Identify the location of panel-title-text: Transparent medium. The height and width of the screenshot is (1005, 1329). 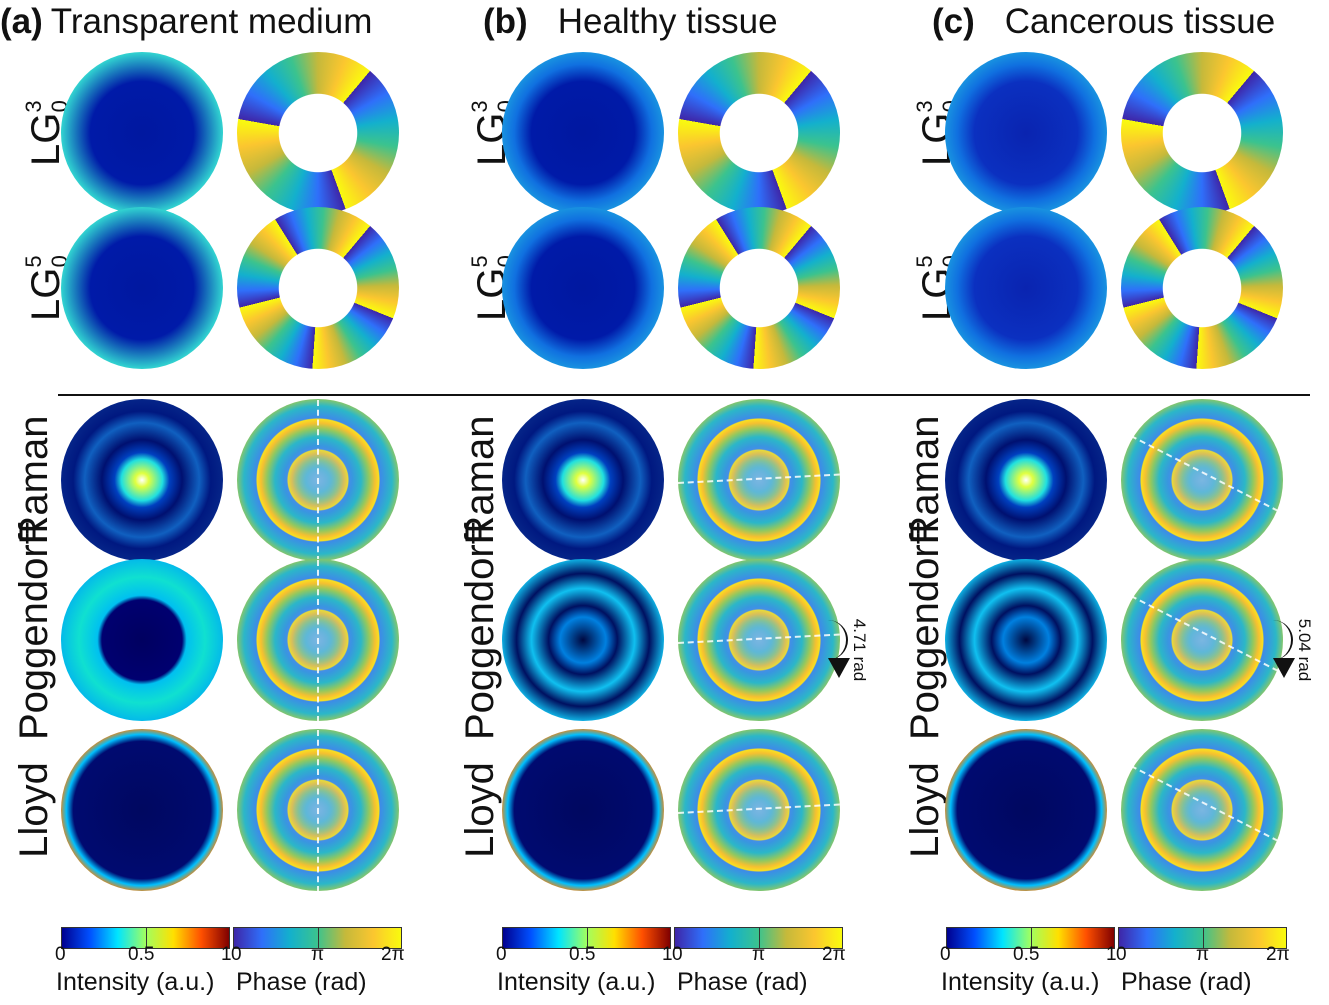
(211, 21).